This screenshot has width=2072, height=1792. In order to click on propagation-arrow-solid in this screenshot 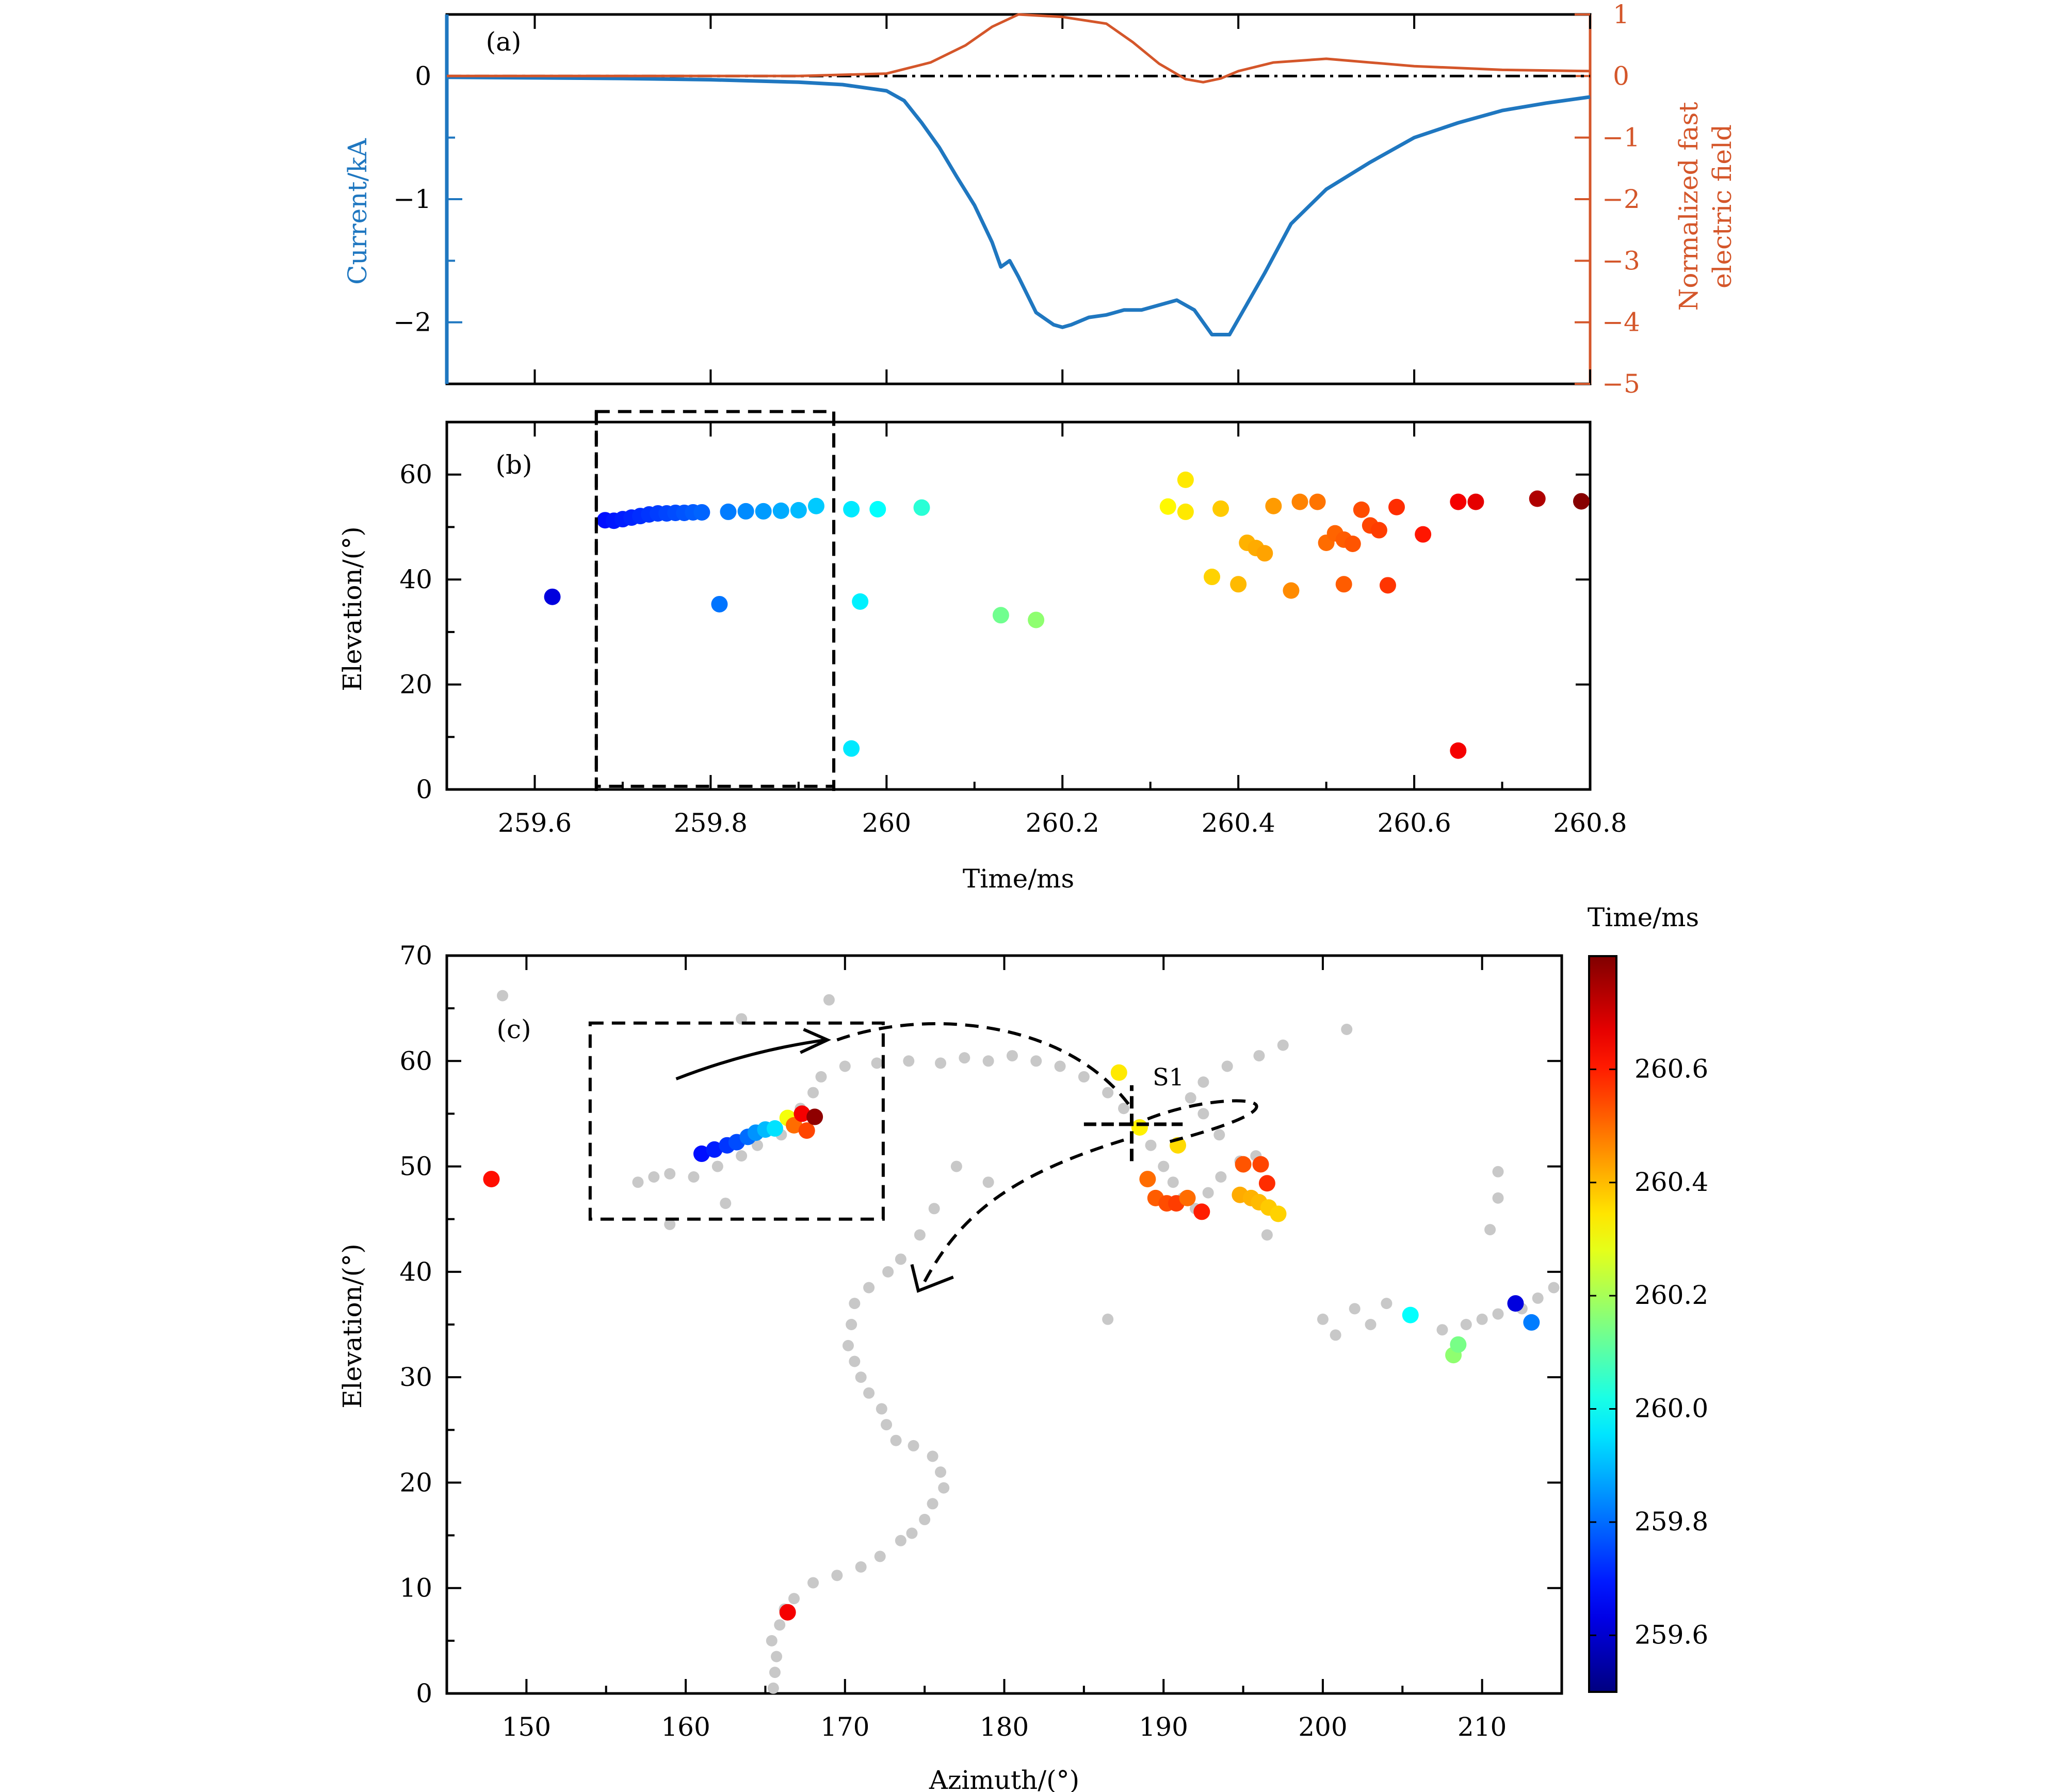, I will do `click(751, 1059)`.